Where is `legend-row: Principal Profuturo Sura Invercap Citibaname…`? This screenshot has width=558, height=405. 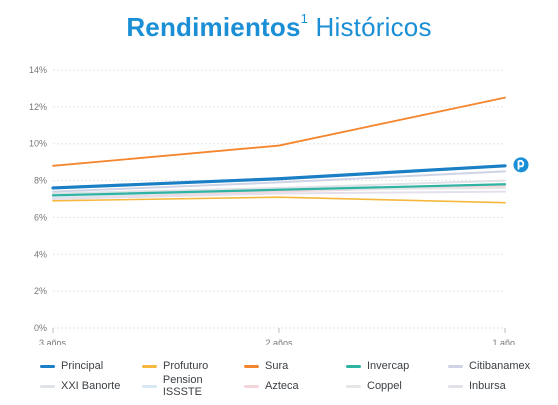
legend-row: Principal Profuturo Sura Invercap Citibaname… is located at coordinates (295, 366).